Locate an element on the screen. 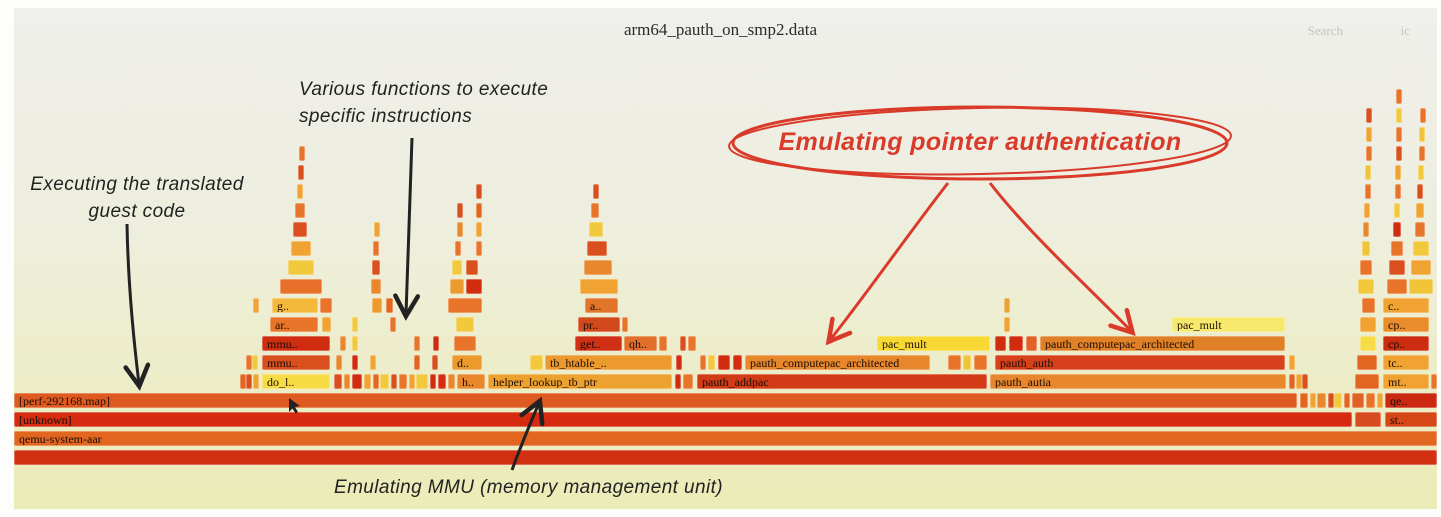  flame-frame-mt: mt.. is located at coordinates (1406, 381).